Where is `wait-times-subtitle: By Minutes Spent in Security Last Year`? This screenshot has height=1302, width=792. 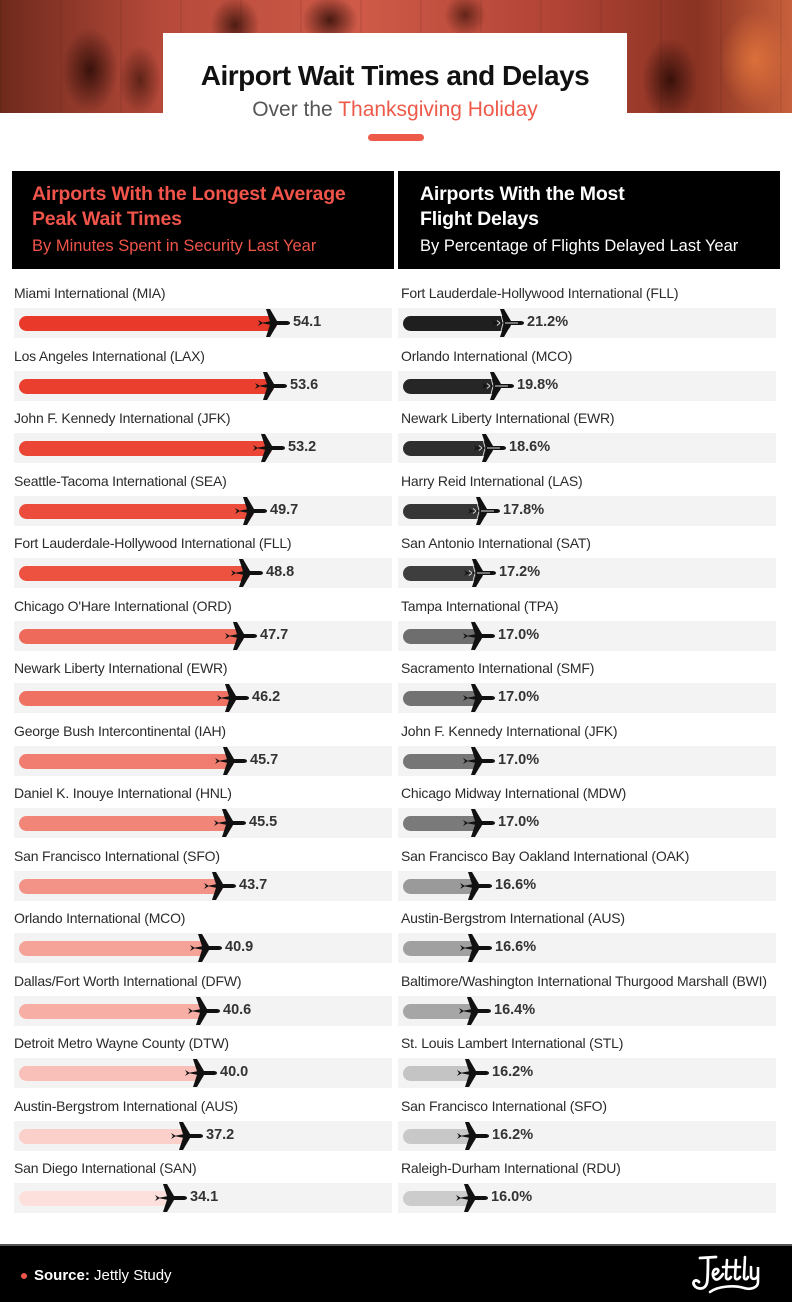
wait-times-subtitle: By Minutes Spent in Security Last Year is located at coordinates (174, 246).